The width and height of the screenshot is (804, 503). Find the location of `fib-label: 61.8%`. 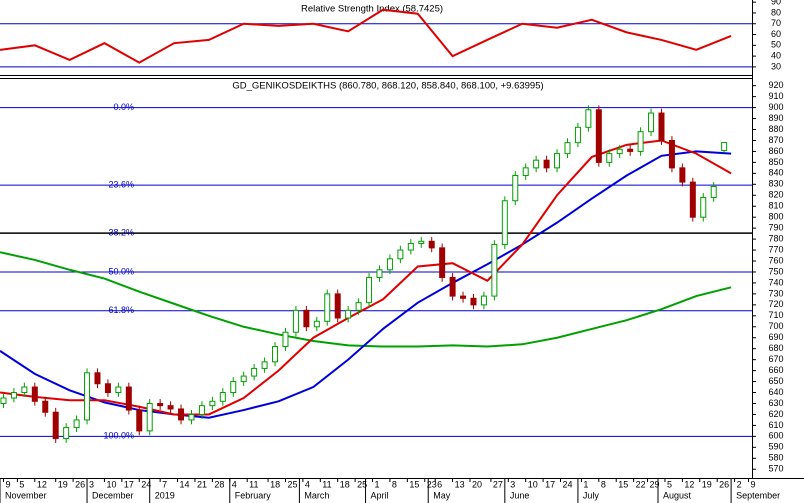

fib-label: 61.8% is located at coordinates (121, 310).